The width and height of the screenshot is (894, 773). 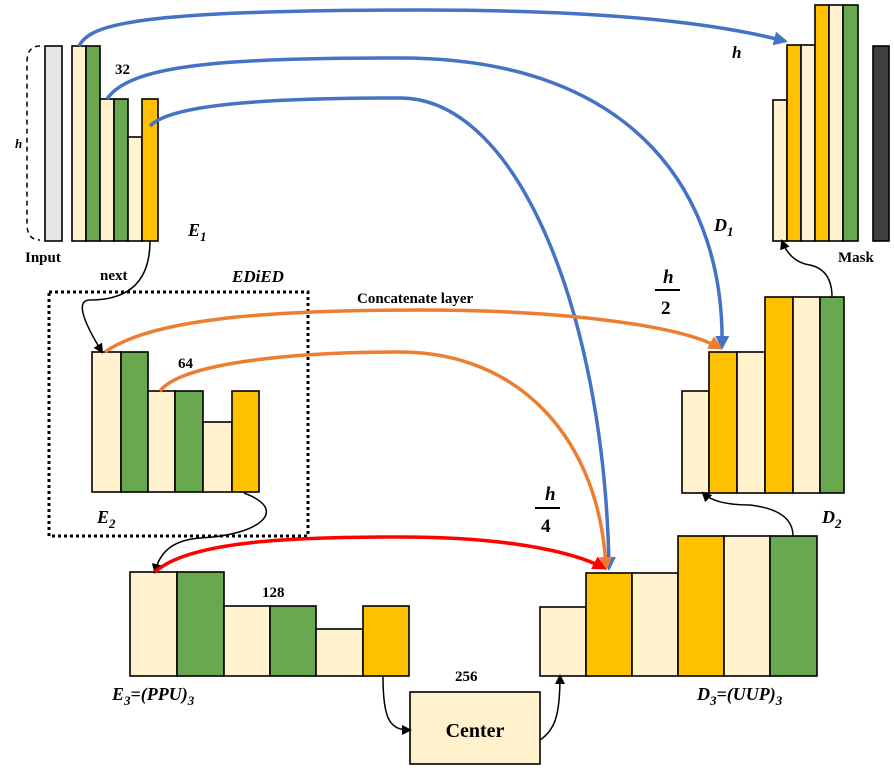 What do you see at coordinates (413, 331) in the screenshot?
I see `skip-orange-e2-to-d2` at bounding box center [413, 331].